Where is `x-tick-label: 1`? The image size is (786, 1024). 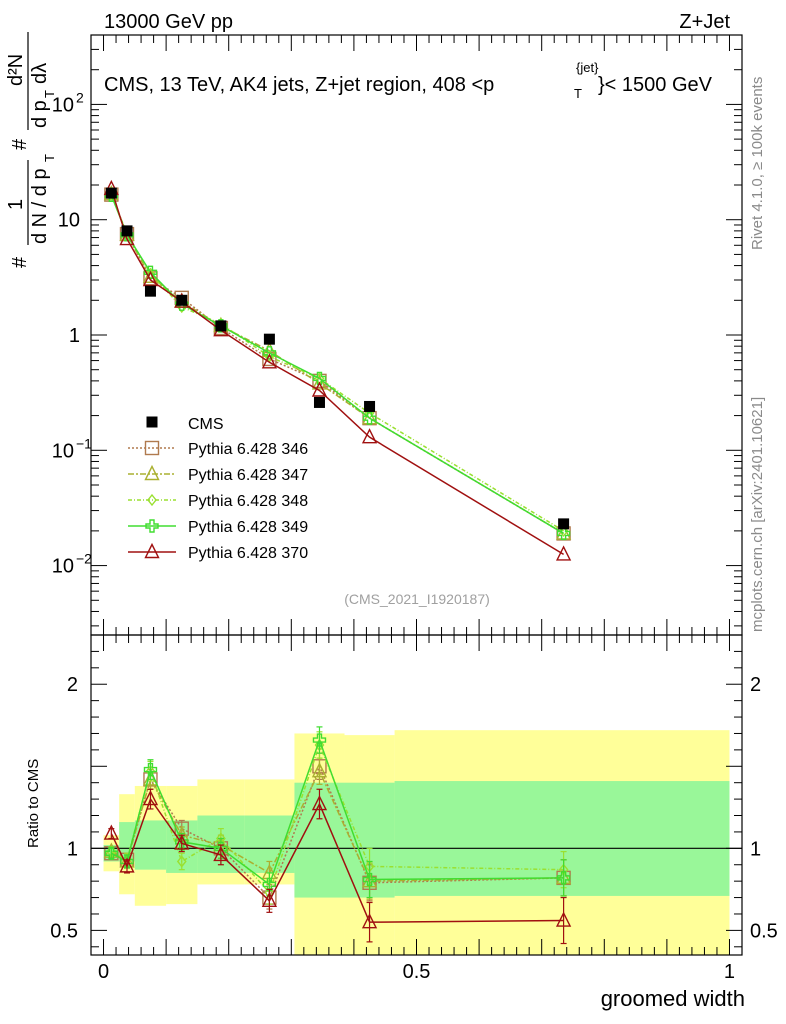 x-tick-label: 1 is located at coordinates (729, 972).